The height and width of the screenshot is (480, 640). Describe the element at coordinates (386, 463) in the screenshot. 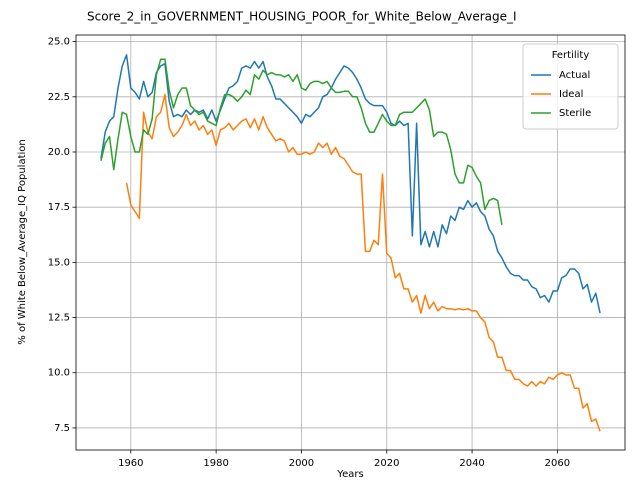

I see `x-tick-label: 2020` at that location.